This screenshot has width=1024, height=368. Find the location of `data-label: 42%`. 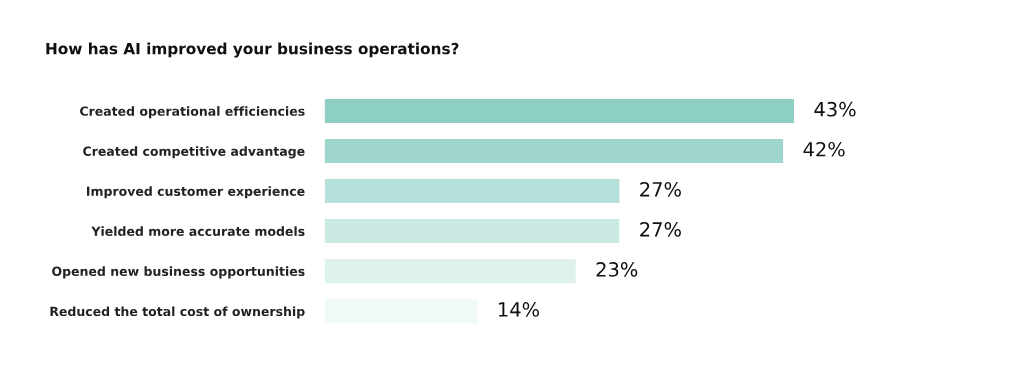

data-label: 42% is located at coordinates (824, 149).